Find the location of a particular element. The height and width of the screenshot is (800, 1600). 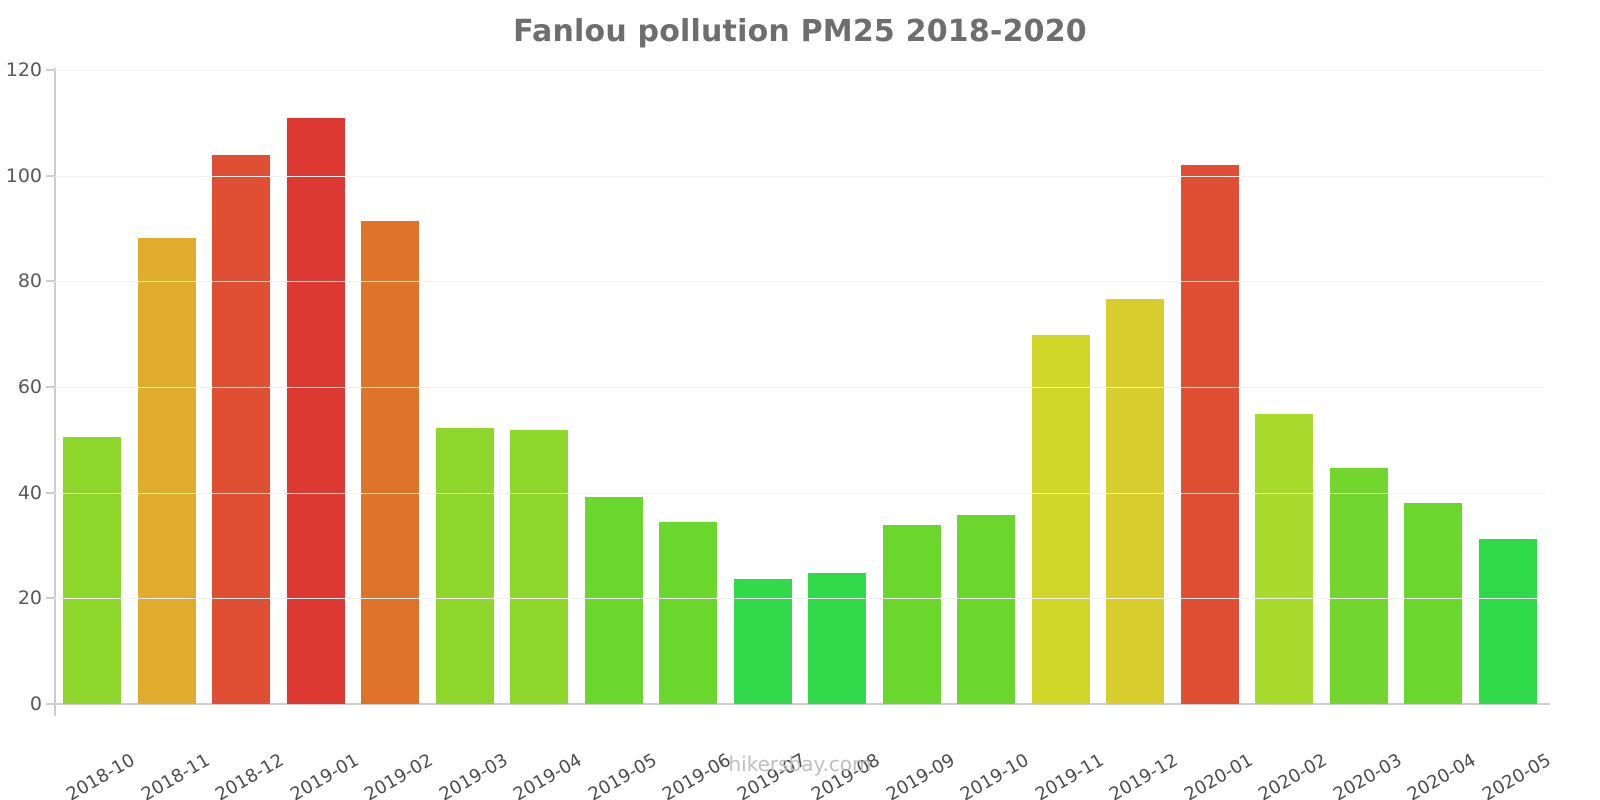

y-axis-zero-tick is located at coordinates (55, 705).